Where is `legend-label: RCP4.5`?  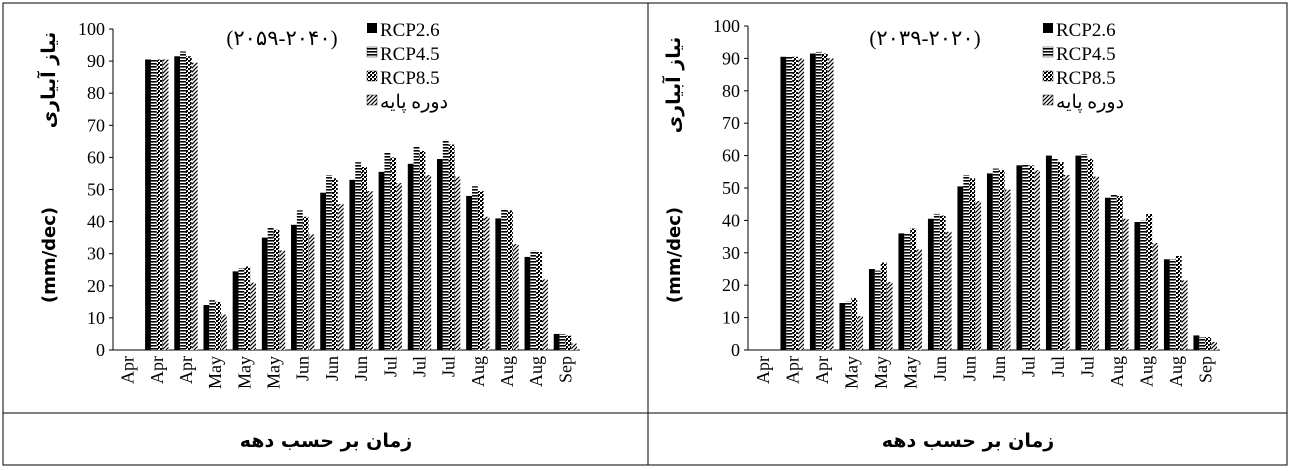
legend-label: RCP4.5 is located at coordinates (1086, 54).